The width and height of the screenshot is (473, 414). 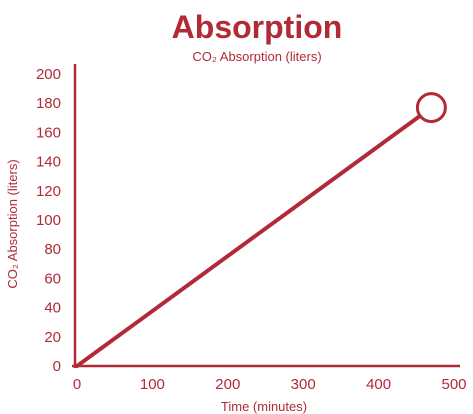 I want to click on x-tick-label: 400, so click(x=378, y=384).